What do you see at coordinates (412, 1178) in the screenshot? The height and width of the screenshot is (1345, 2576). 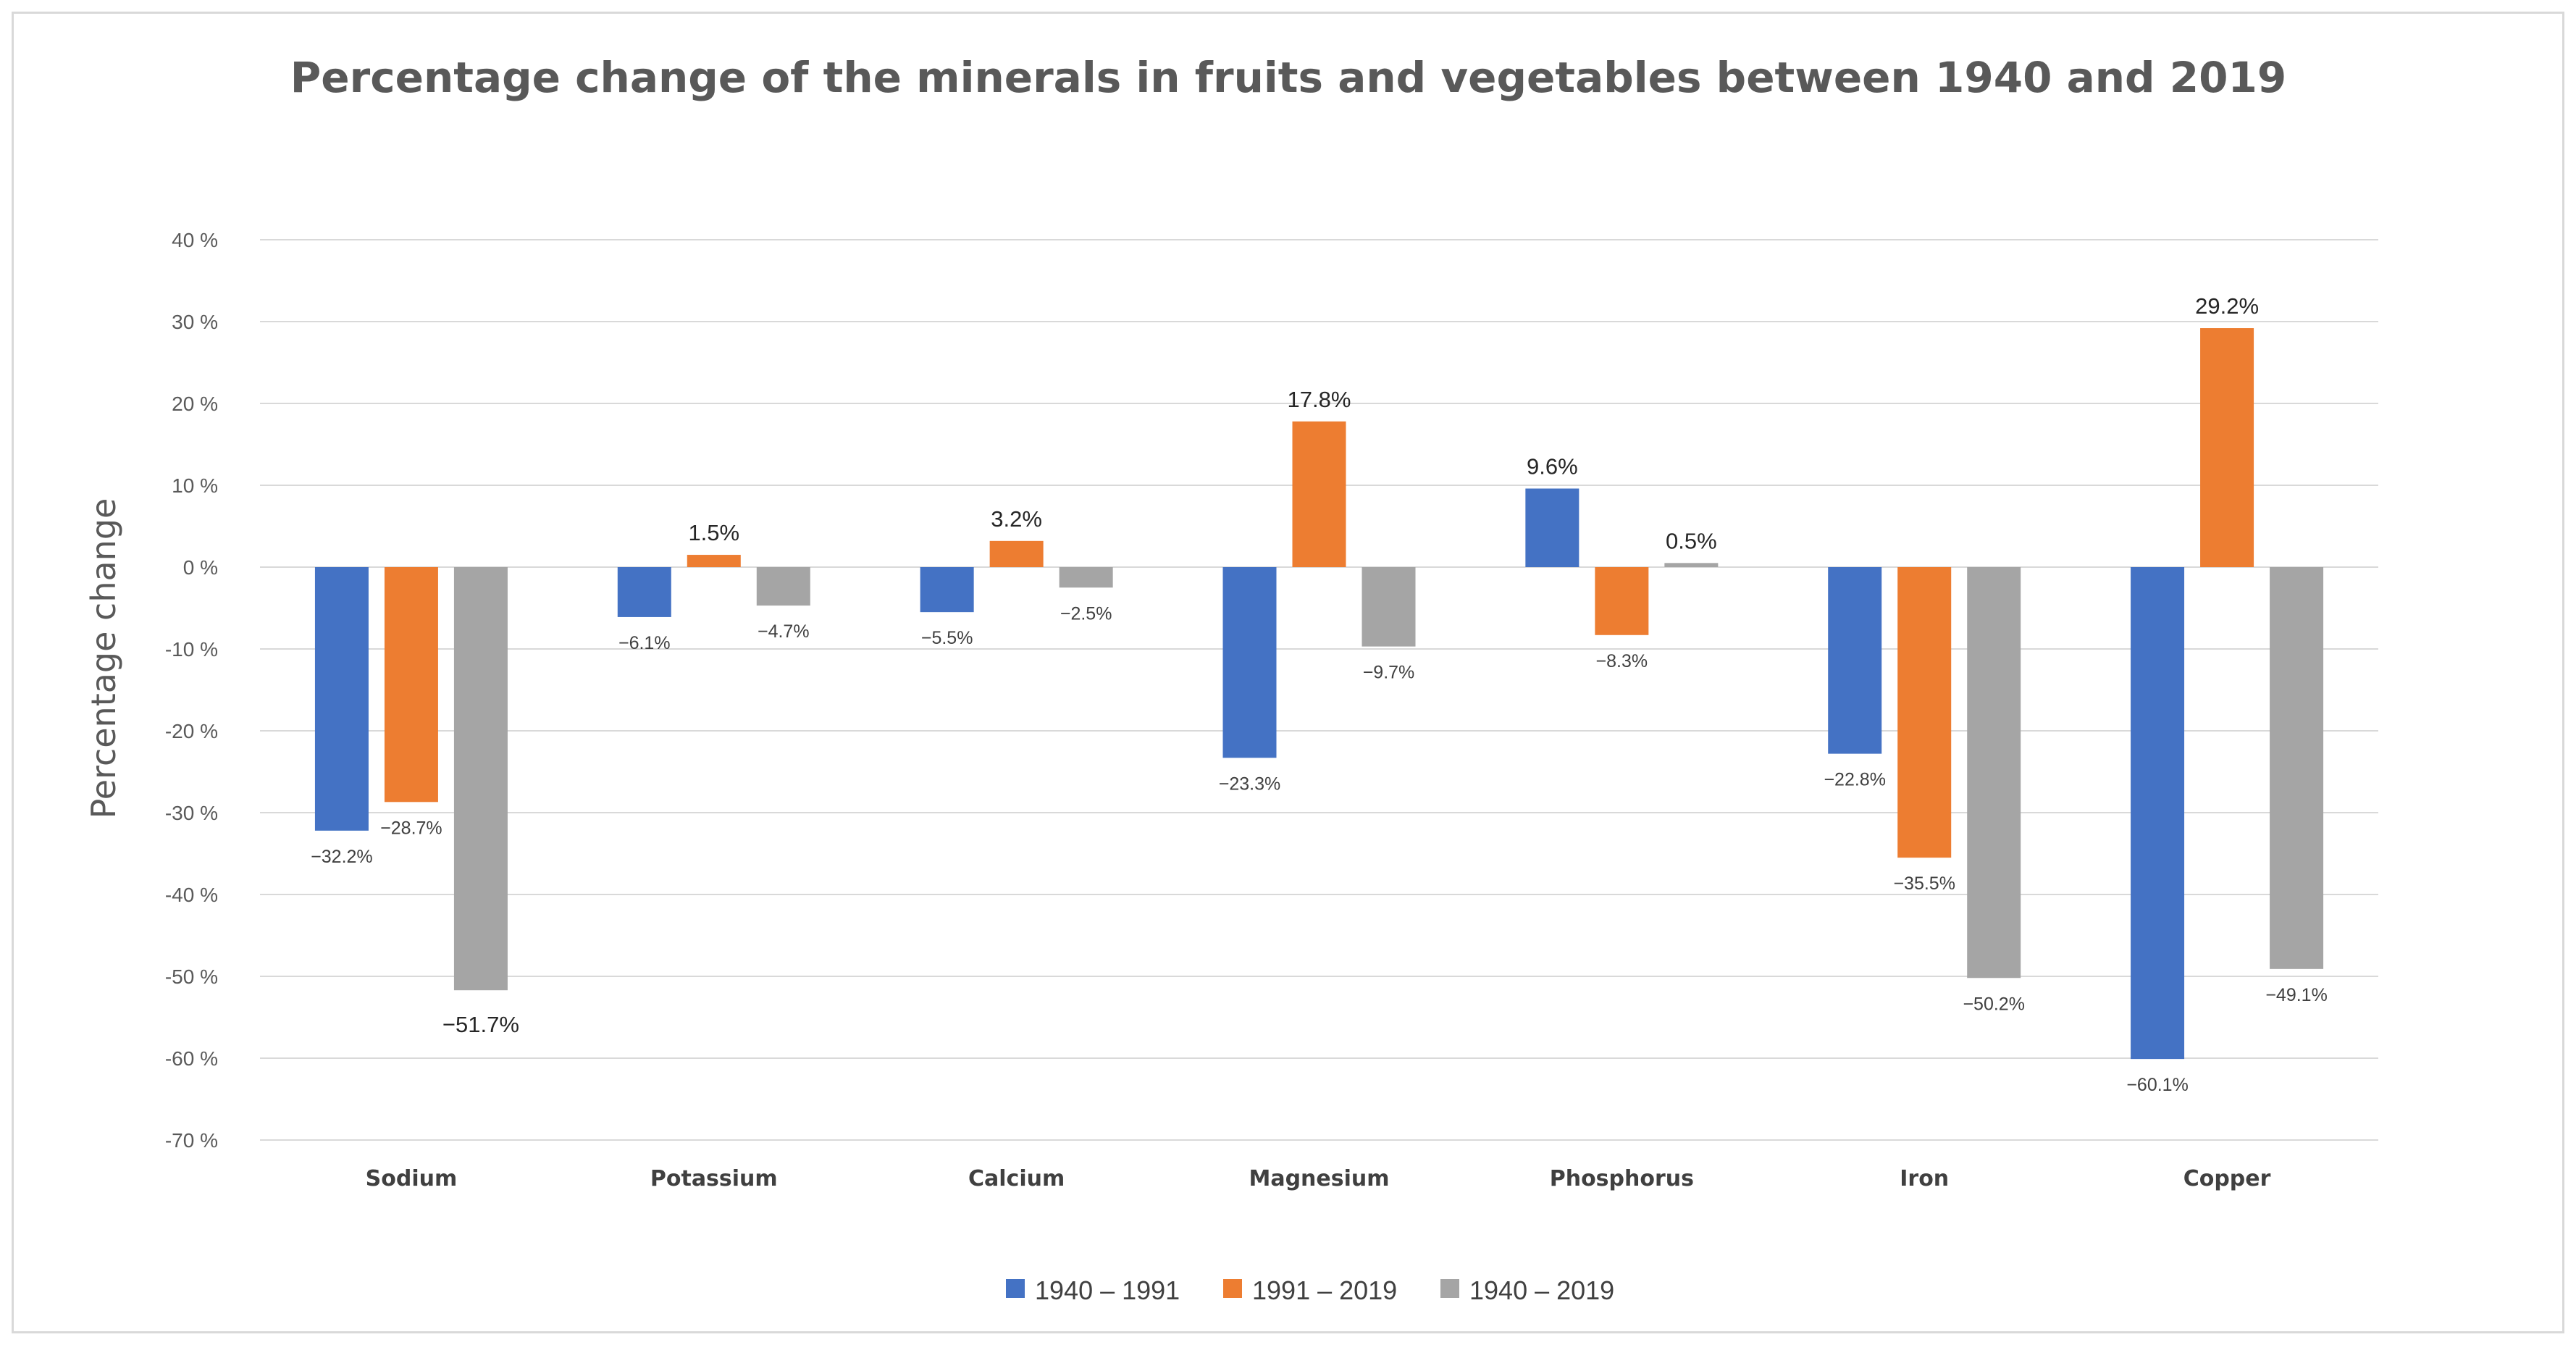 I see `category-label-sodium: Sodium` at bounding box center [412, 1178].